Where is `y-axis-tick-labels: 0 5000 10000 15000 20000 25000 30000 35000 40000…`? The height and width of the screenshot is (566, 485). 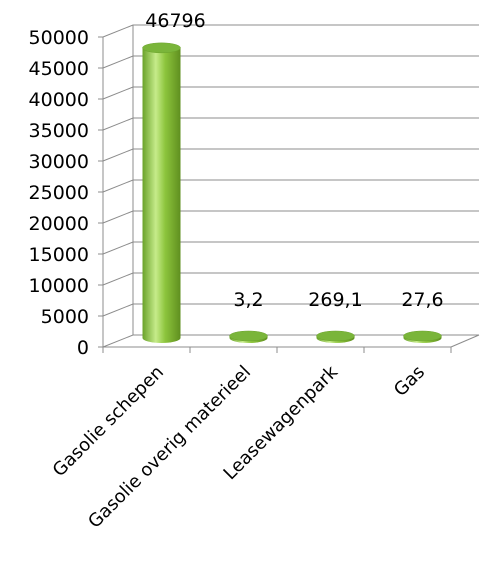 y-axis-tick-labels: 0 5000 10000 15000 20000 25000 30000 35000 40000… is located at coordinates (59, 193).